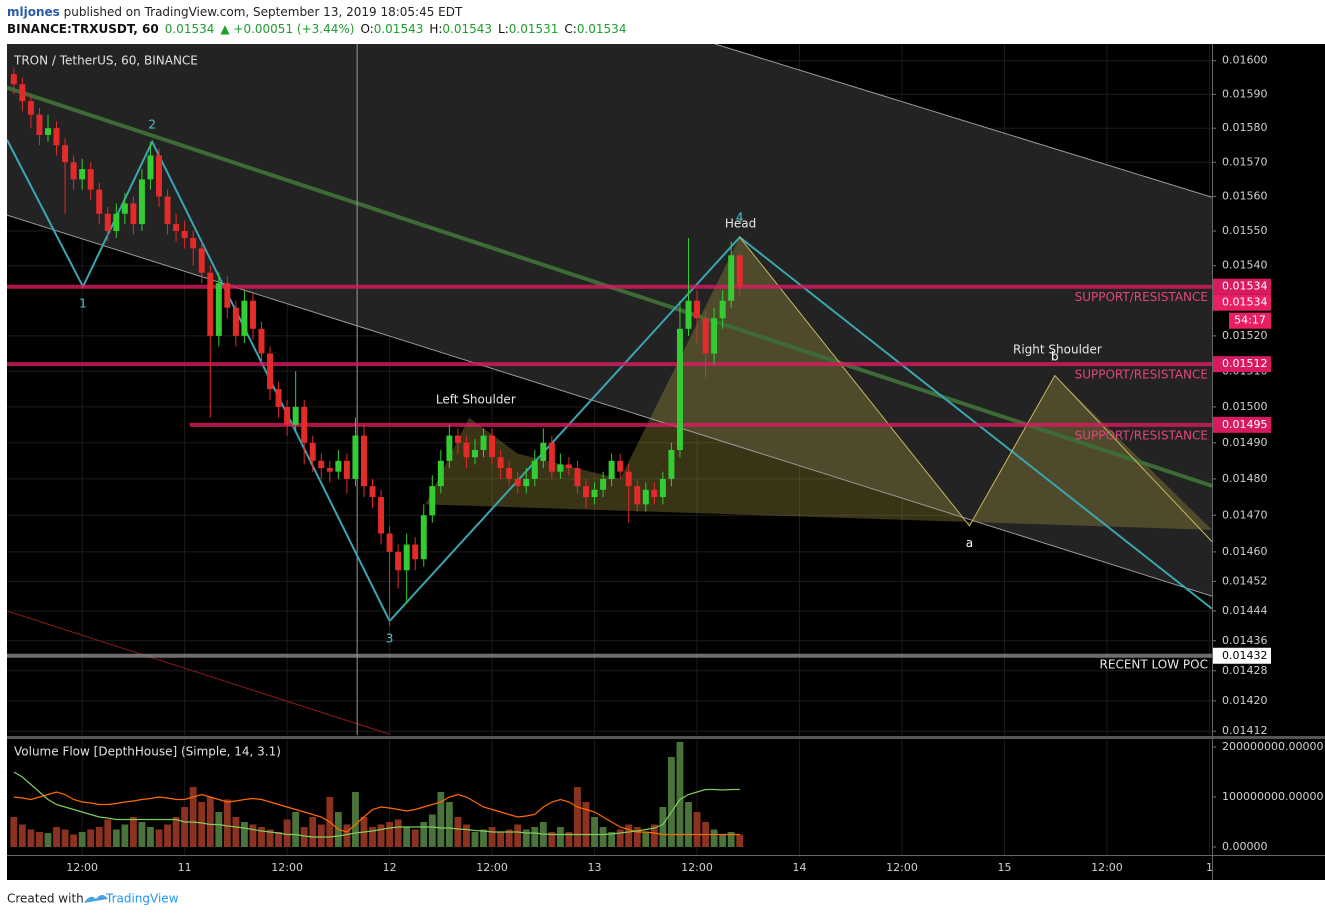  What do you see at coordinates (1209, 867) in the screenshot?
I see `x-tick-label: 1` at bounding box center [1209, 867].